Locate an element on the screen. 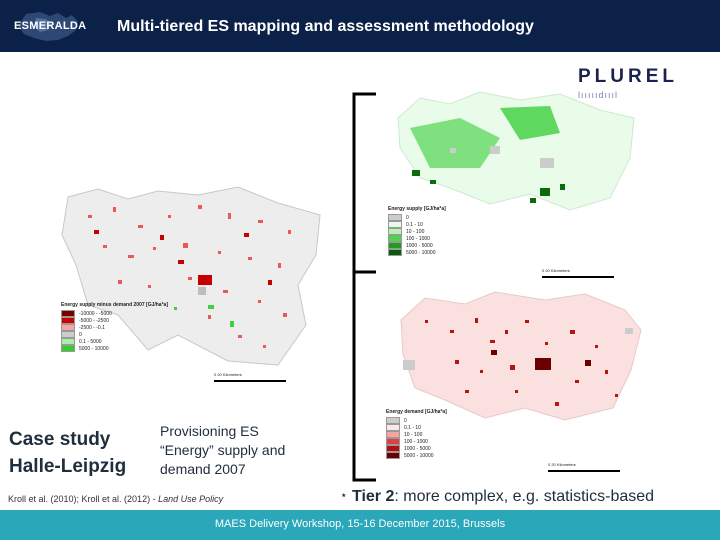  provision-line1: Provisioning ES is located at coordinates (209, 431).